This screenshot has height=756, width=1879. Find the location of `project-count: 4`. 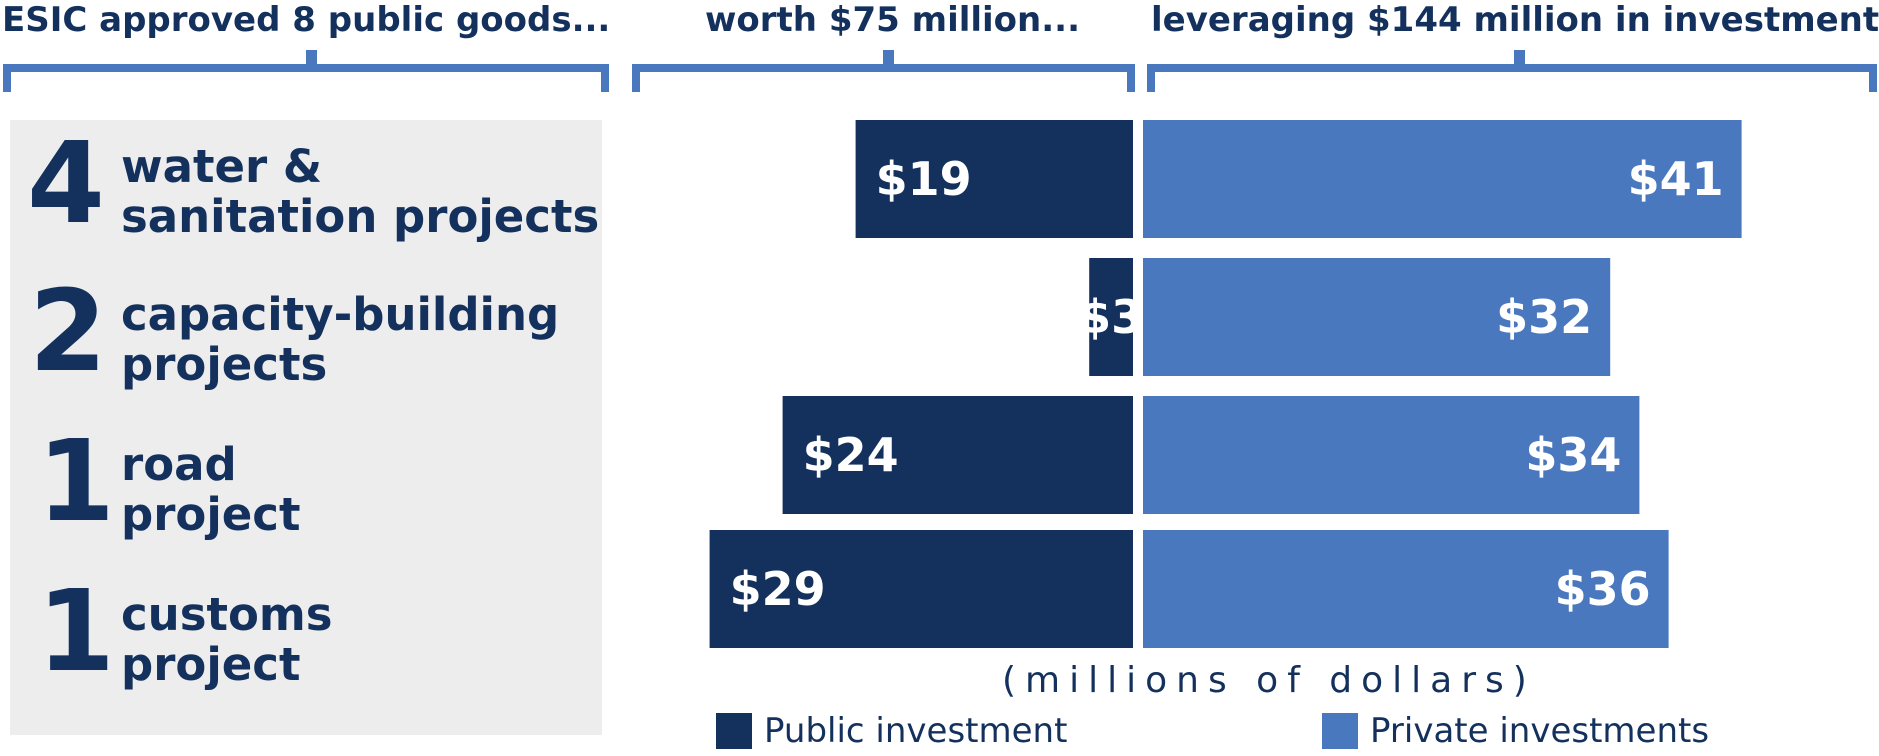

project-count: 4 is located at coordinates (66, 184).